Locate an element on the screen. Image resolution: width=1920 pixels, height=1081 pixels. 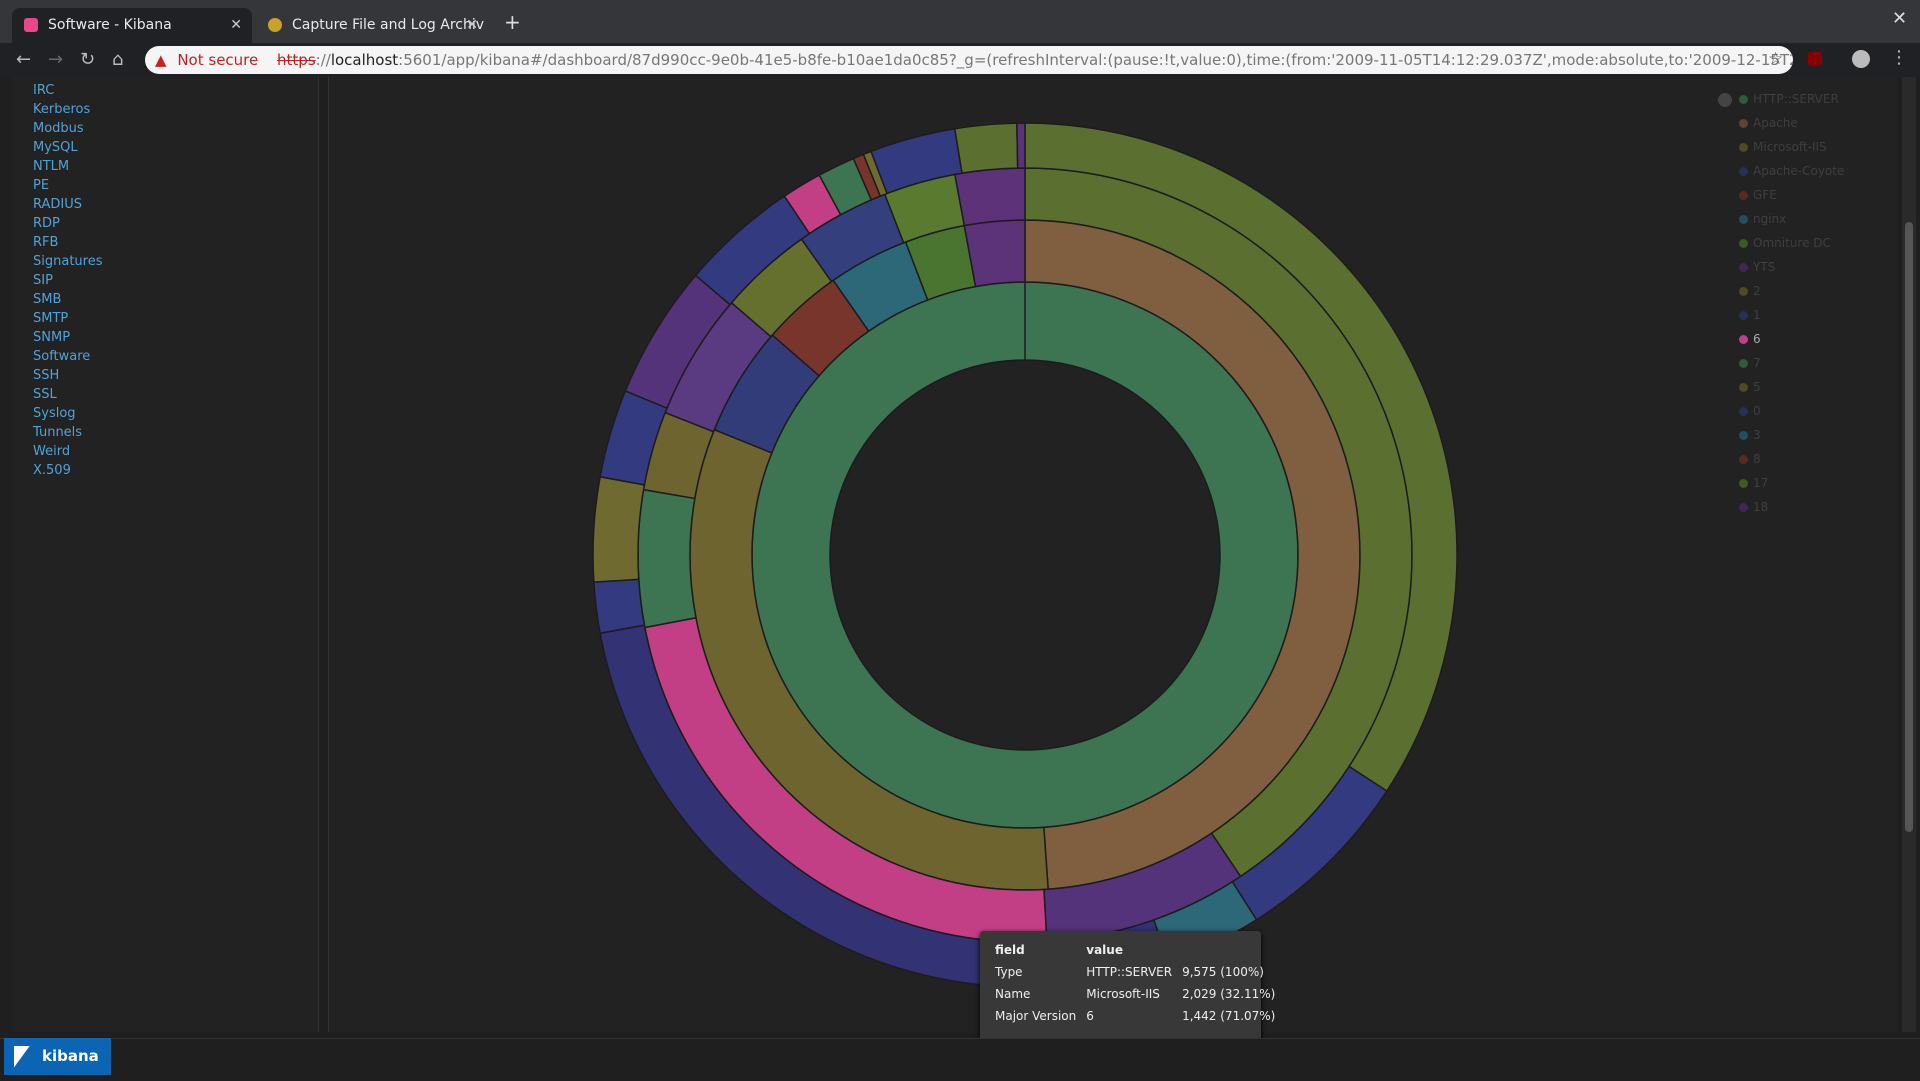
tooltip-cell: 9,575 (100%) is located at coordinates (1223, 972).